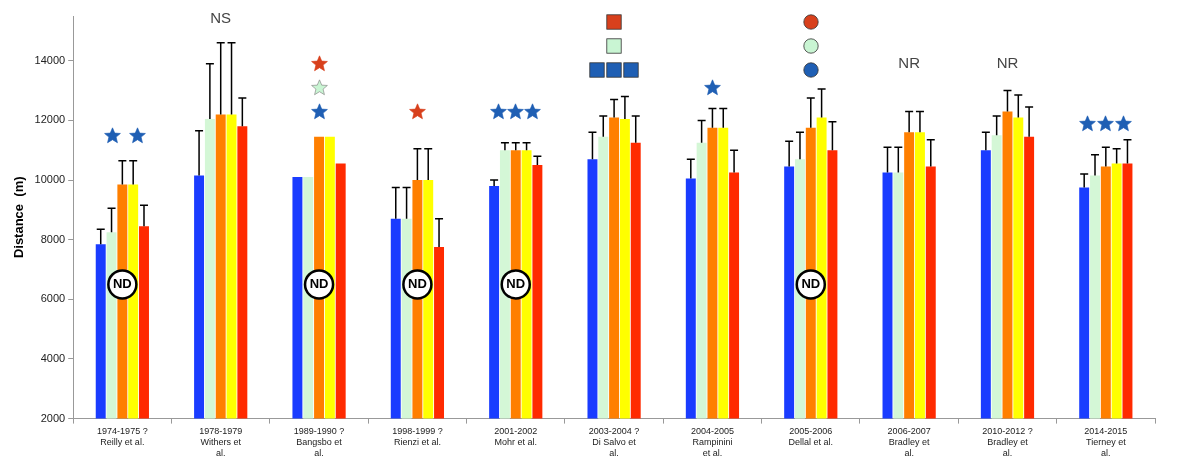 The height and width of the screenshot is (466, 1185). Describe the element at coordinates (1007, 442) in the screenshot. I see `x-tick-label: 2010-2012 ? Bradley et al.` at that location.